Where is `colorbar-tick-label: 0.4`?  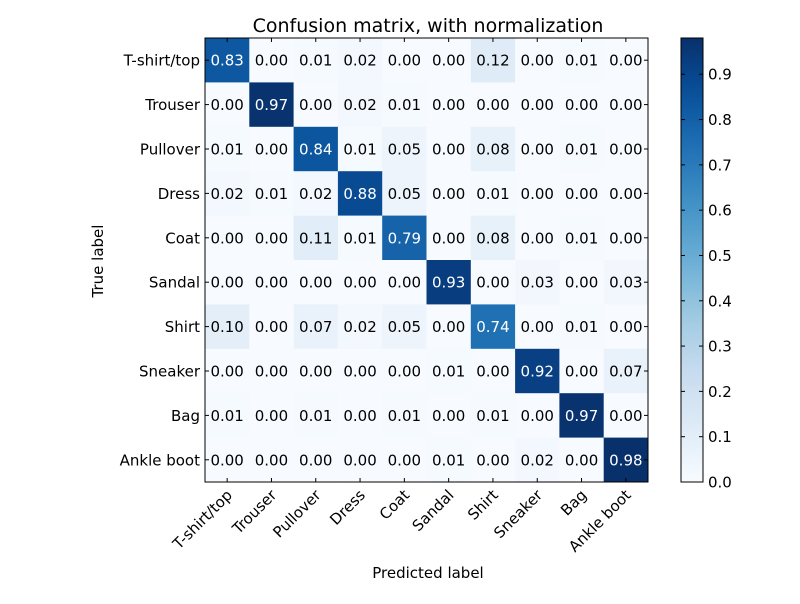
colorbar-tick-label: 0.4 is located at coordinates (720, 301).